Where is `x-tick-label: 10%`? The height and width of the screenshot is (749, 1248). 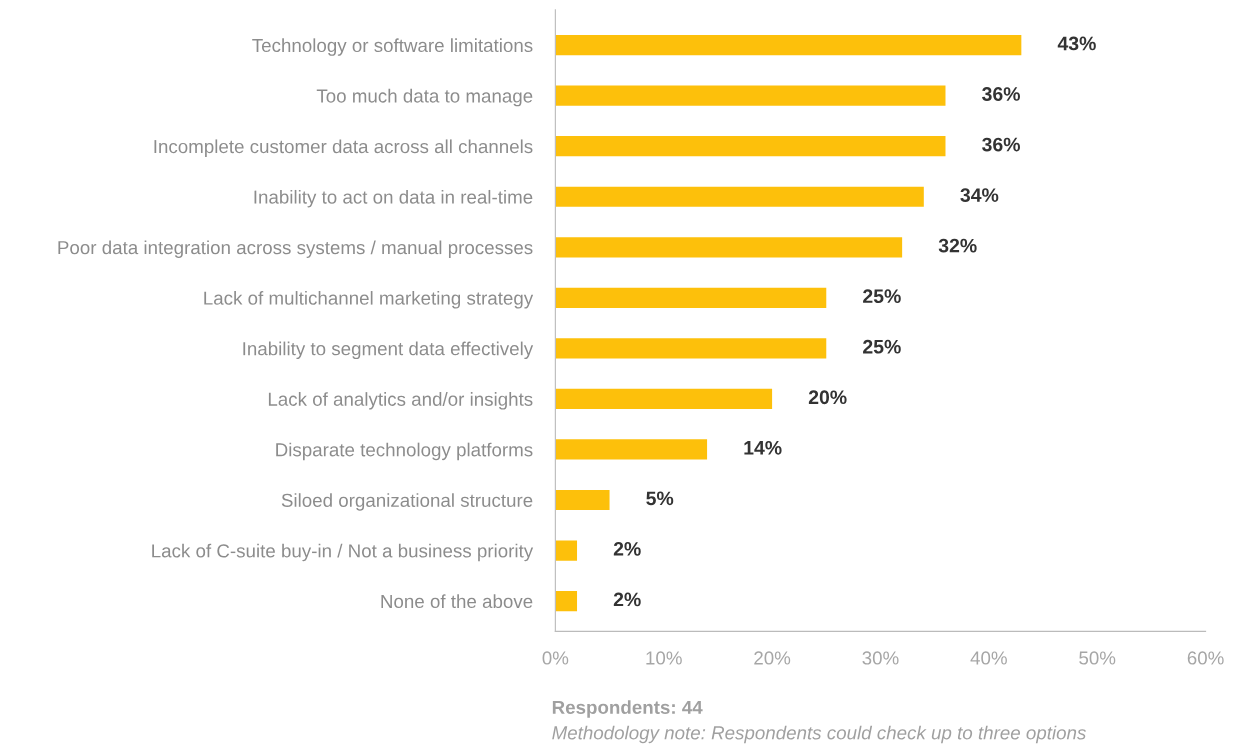
x-tick-label: 10% is located at coordinates (664, 658).